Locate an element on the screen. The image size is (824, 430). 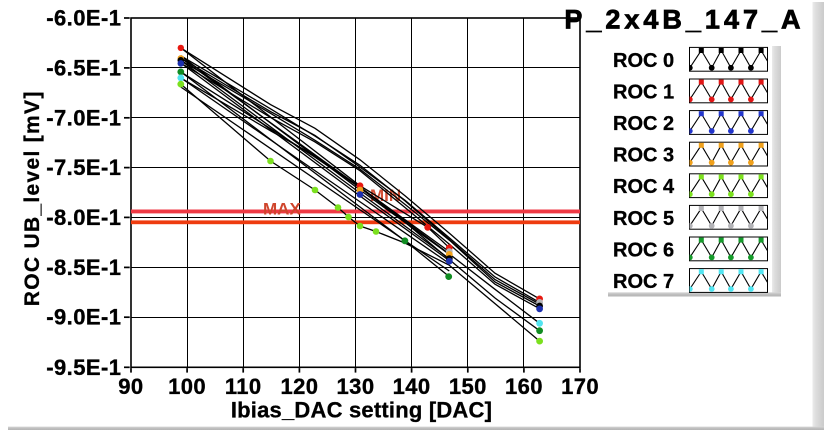
svg-text: ROC 5 is located at coordinates (643, 219).